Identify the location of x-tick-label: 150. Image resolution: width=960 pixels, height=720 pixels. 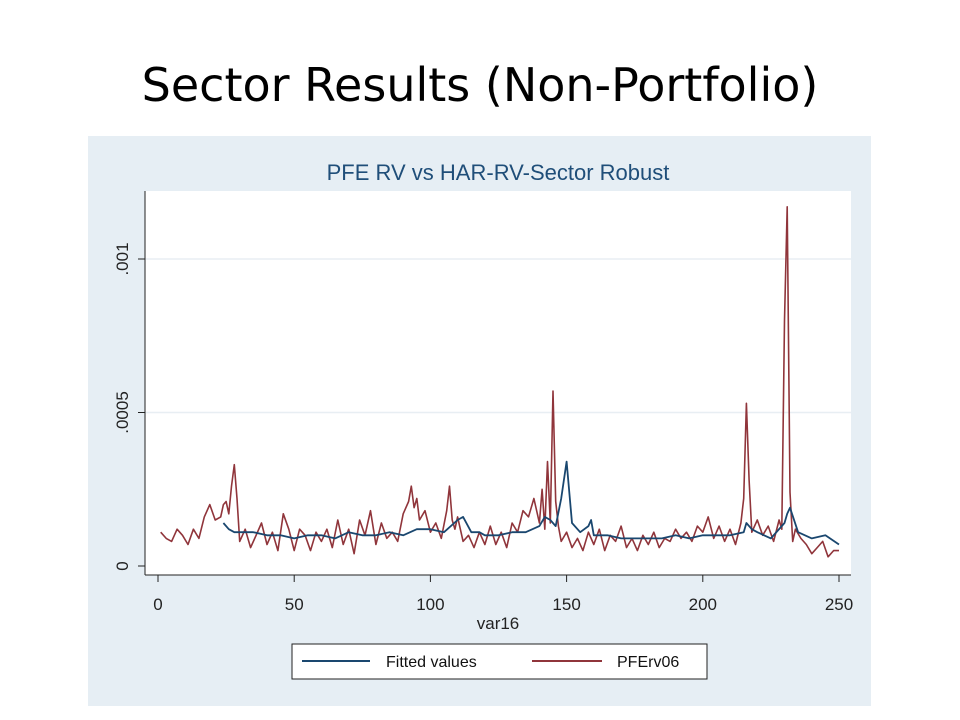
(566, 604).